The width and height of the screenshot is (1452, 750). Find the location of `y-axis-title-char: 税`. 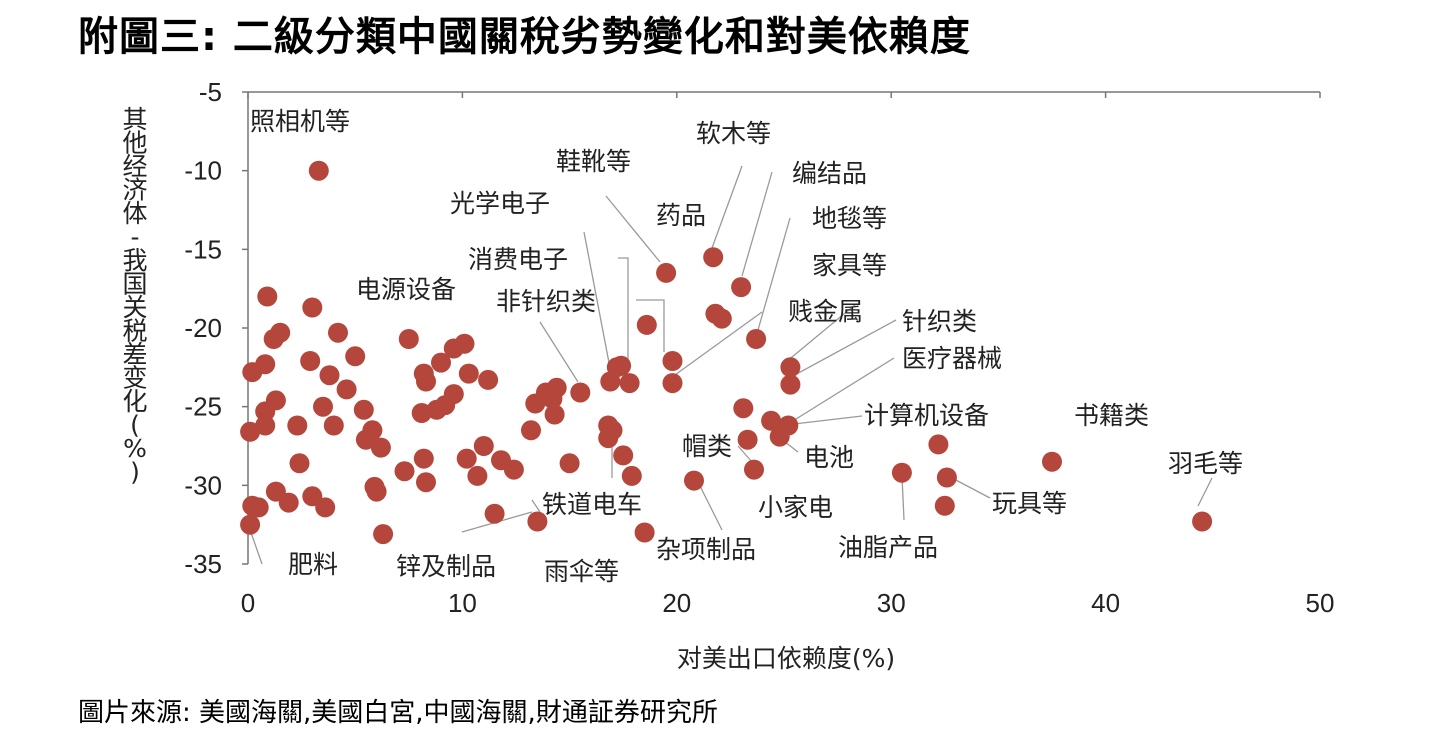

y-axis-title-char: 税 is located at coordinates (134, 331).